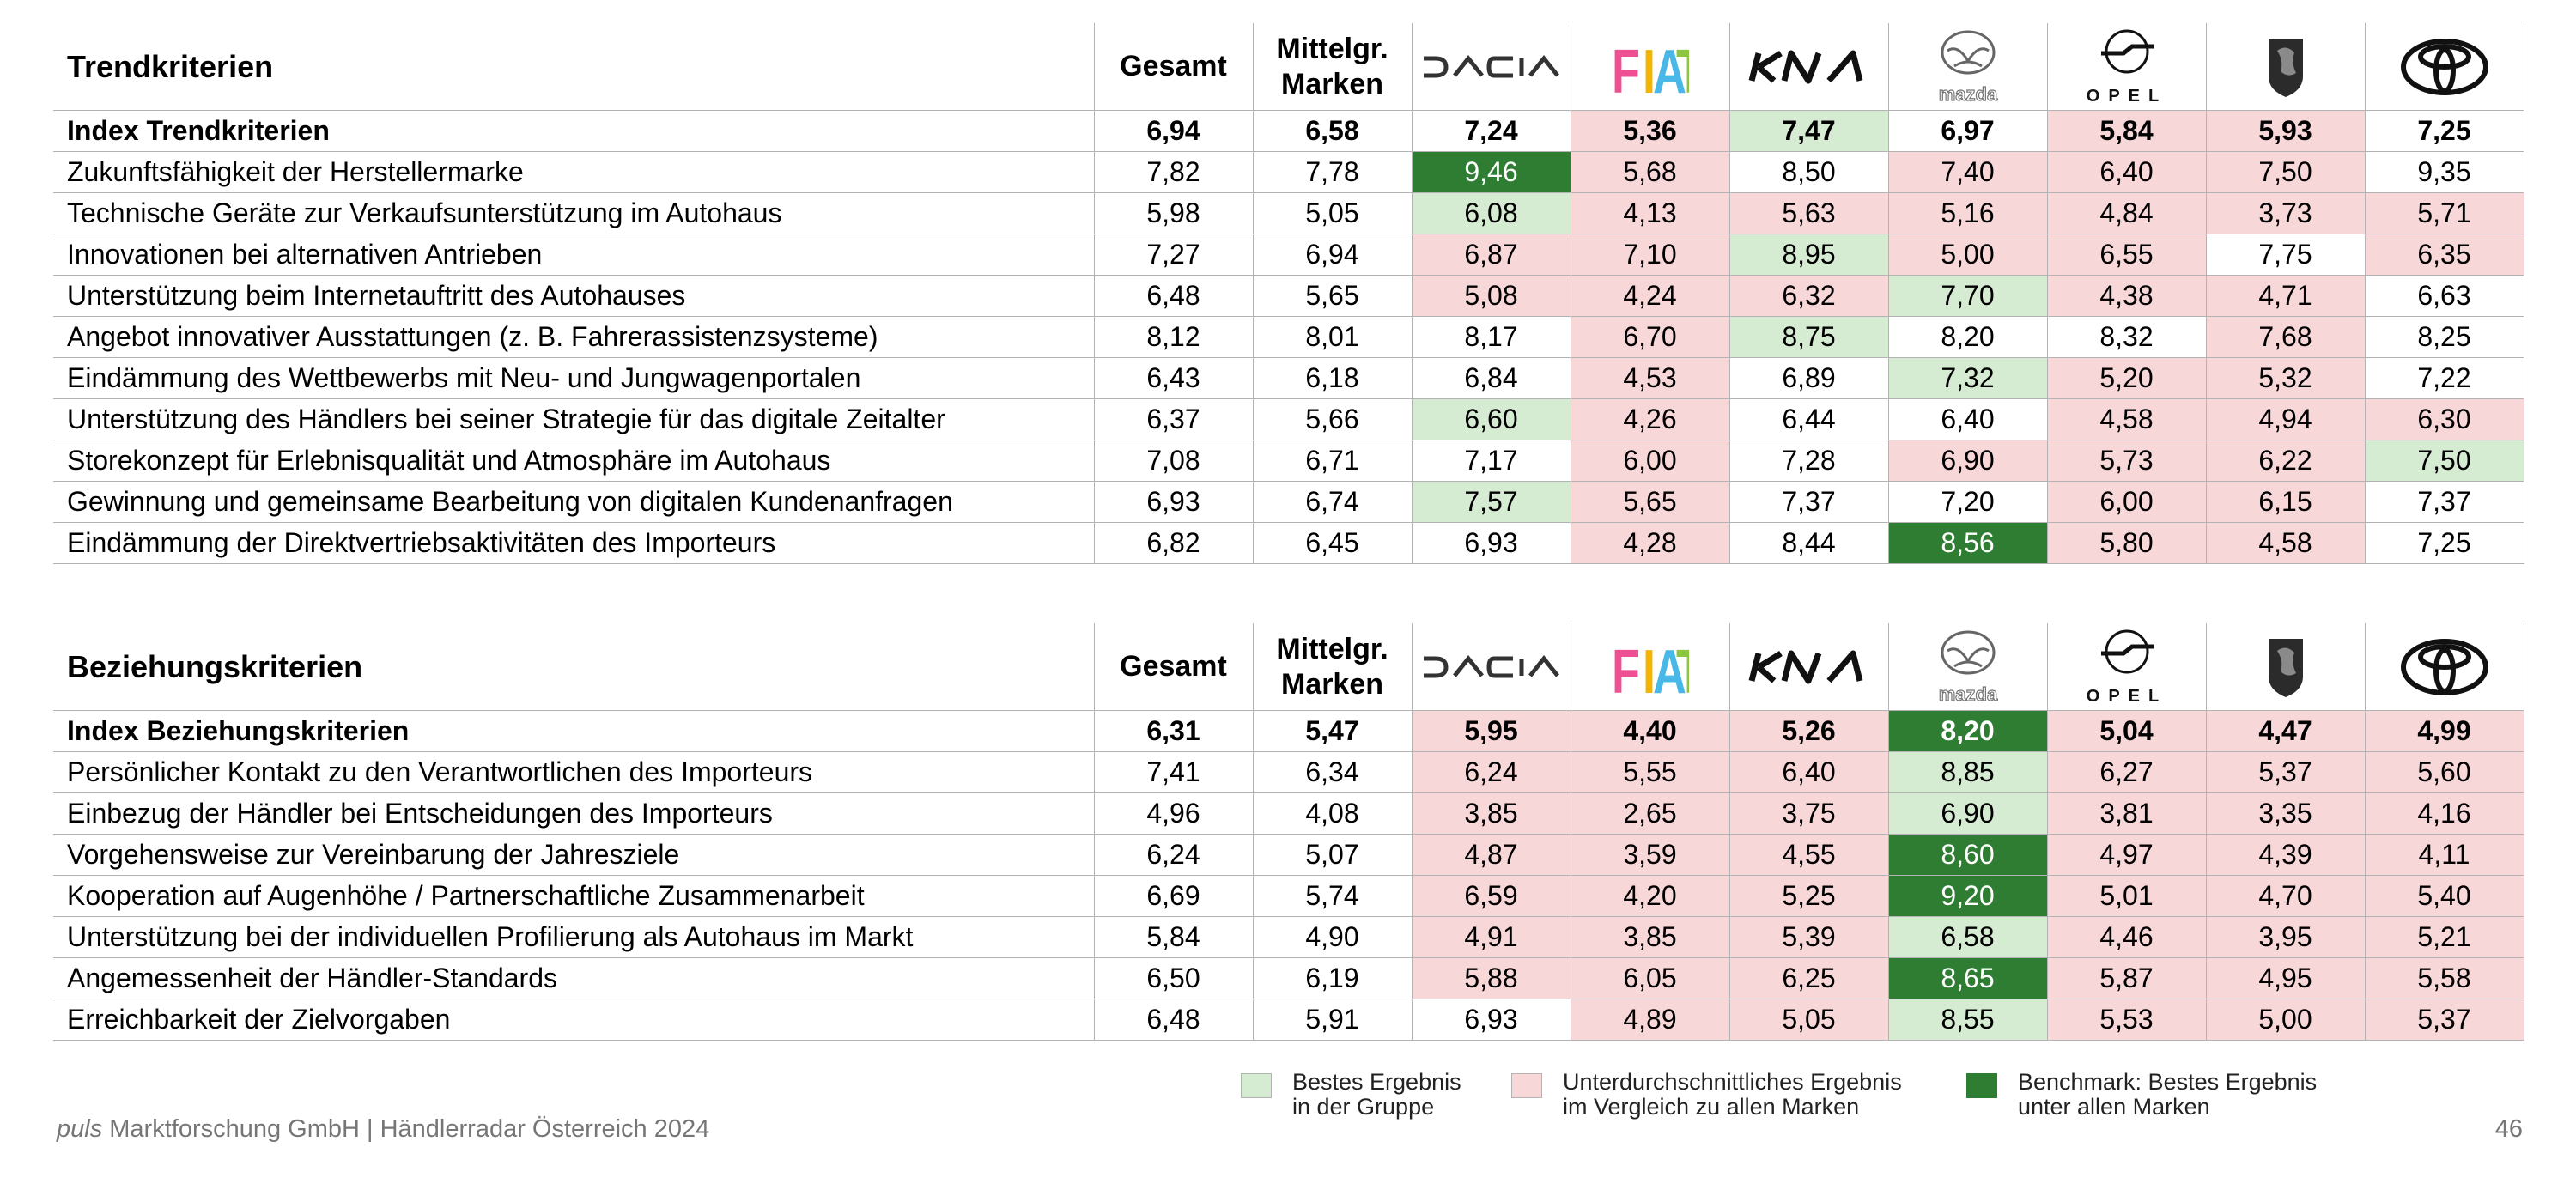  What do you see at coordinates (2285, 172) in the screenshot?
I see `value-cell: 7,50` at bounding box center [2285, 172].